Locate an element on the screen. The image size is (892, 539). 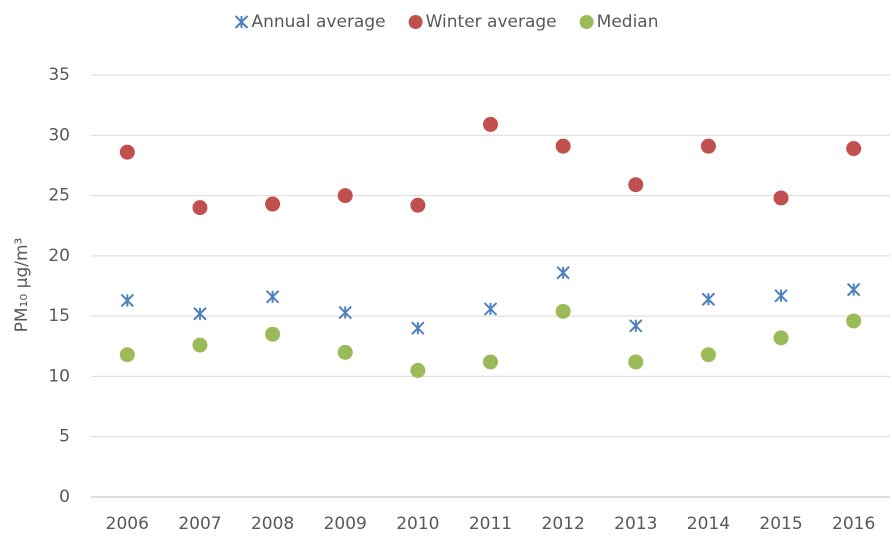
y-tick-label: 10 is located at coordinates (59, 376).